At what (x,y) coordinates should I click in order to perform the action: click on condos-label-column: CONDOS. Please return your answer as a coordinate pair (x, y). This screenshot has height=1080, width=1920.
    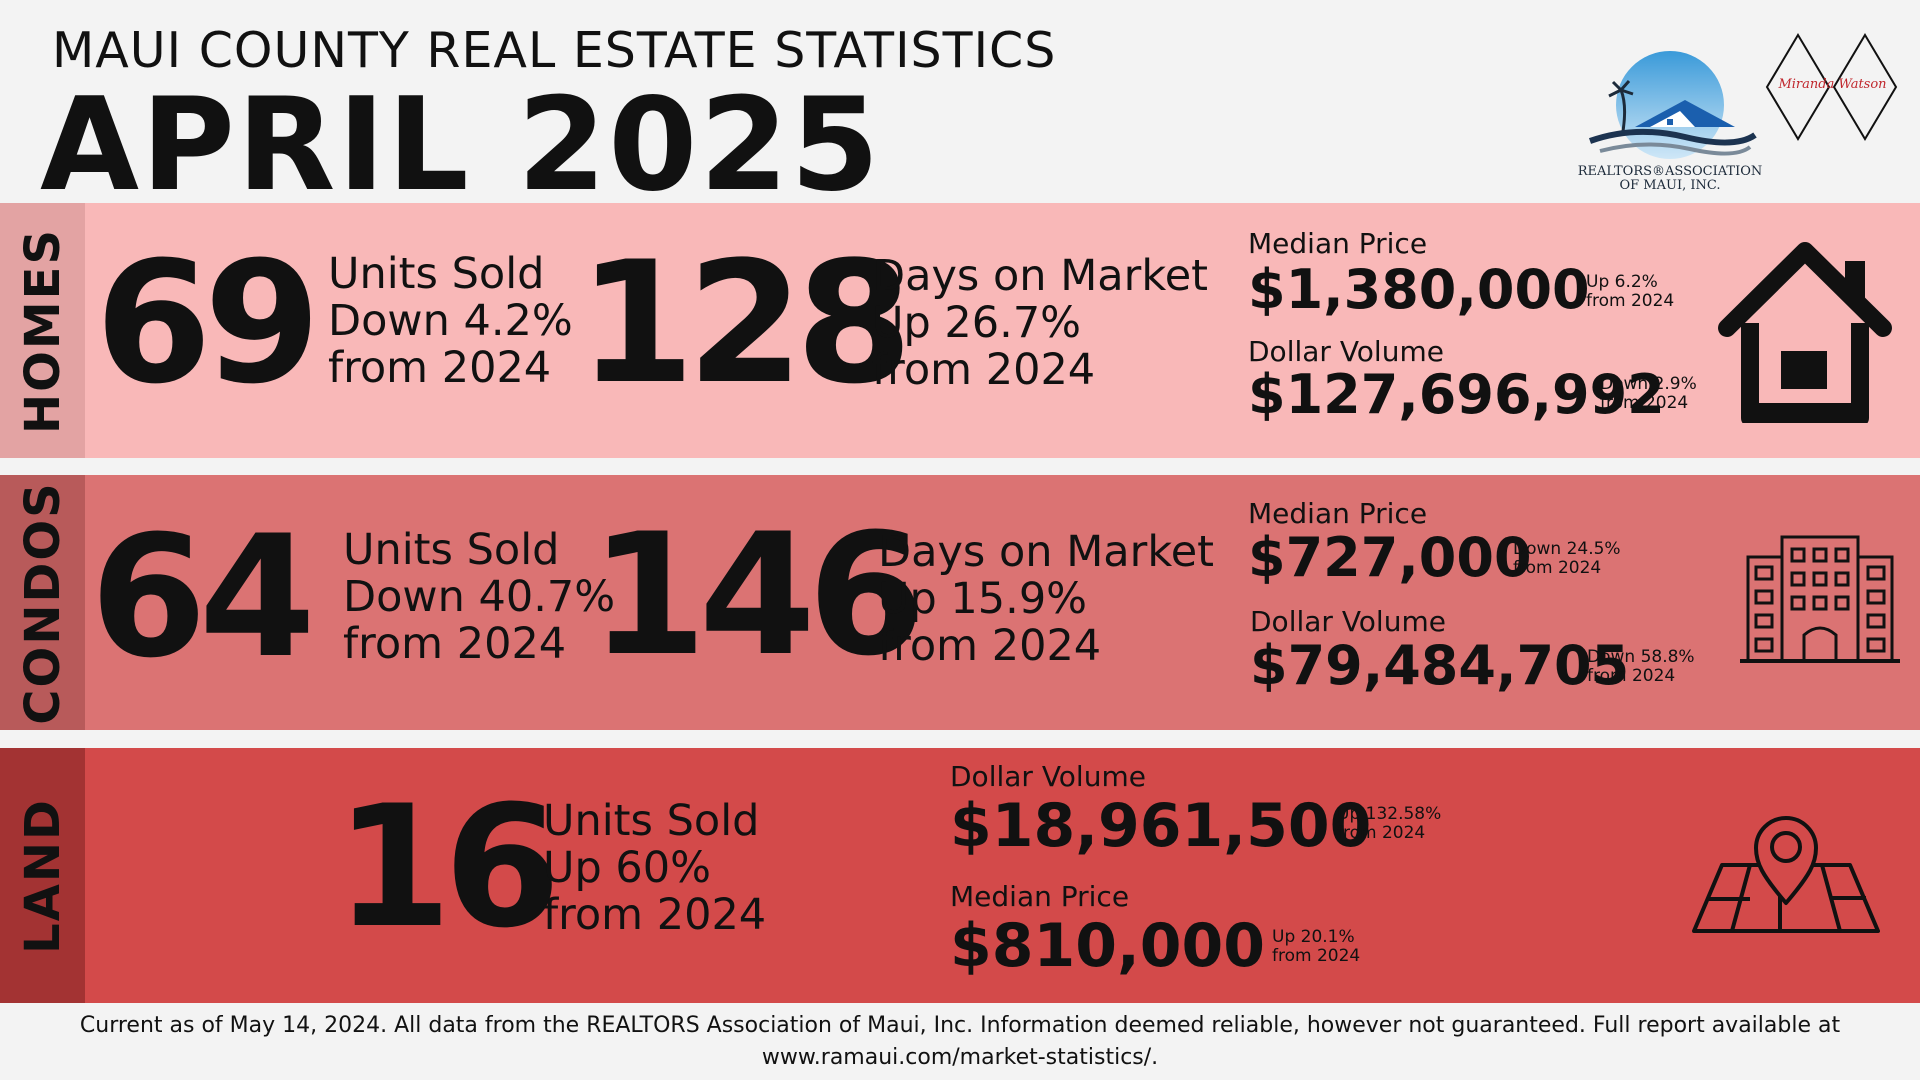
    Looking at the image, I should click on (42, 602).